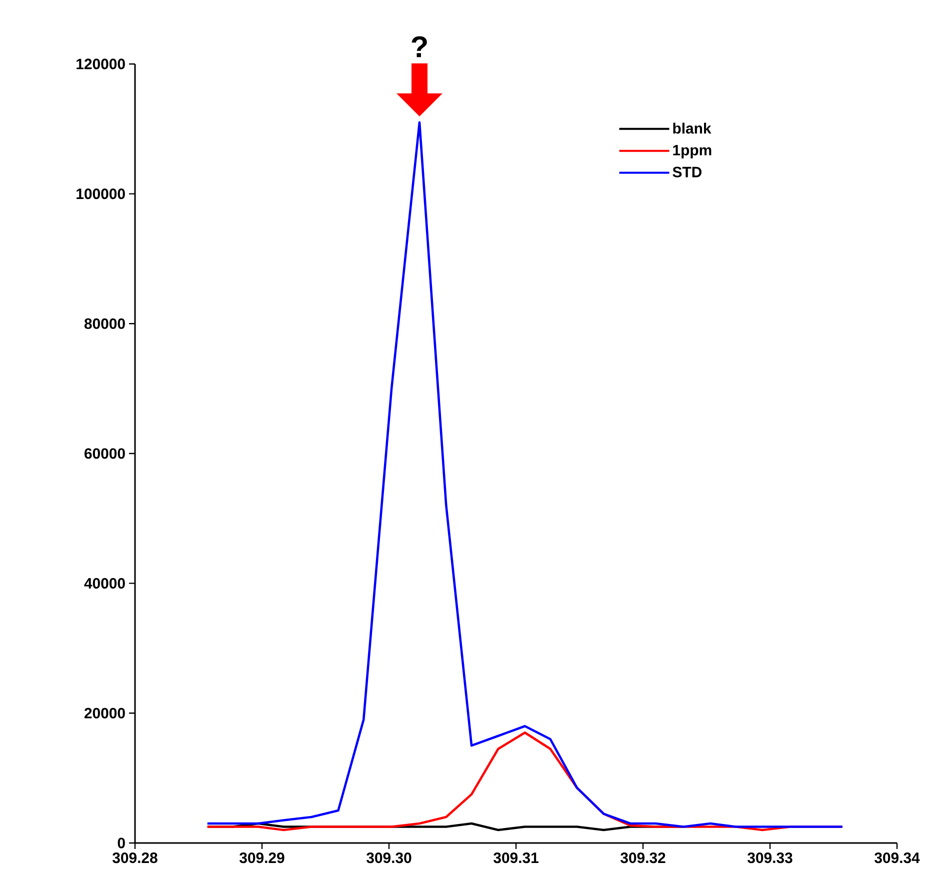 Image resolution: width=943 pixels, height=896 pixels. Describe the element at coordinates (100, 194) in the screenshot. I see `y-tick-label: 100000` at that location.